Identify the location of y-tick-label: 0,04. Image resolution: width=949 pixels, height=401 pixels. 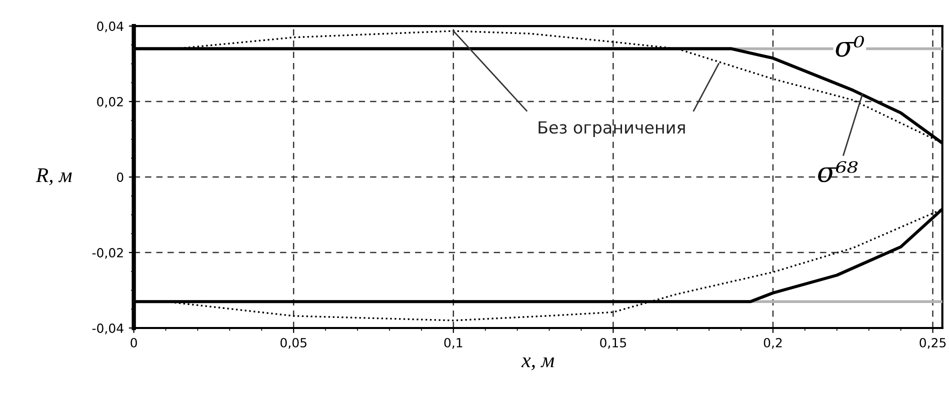
(110, 27).